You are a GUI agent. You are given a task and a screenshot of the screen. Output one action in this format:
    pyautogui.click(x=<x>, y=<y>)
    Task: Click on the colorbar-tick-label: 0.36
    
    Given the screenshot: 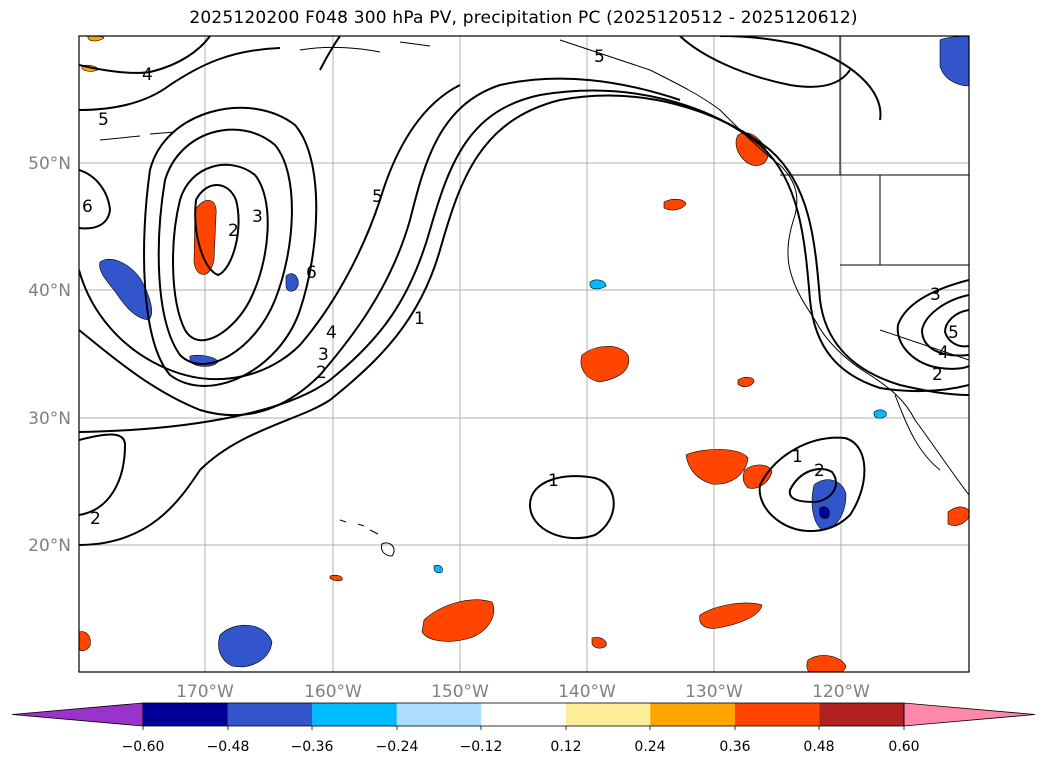 What is the action you would take?
    pyautogui.click(x=734, y=747)
    